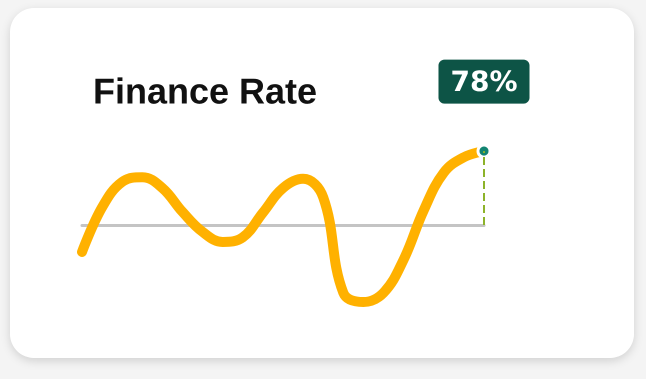 Image resolution: width=646 pixels, height=379 pixels. What do you see at coordinates (484, 81) in the screenshot?
I see `annotation: 78%` at bounding box center [484, 81].